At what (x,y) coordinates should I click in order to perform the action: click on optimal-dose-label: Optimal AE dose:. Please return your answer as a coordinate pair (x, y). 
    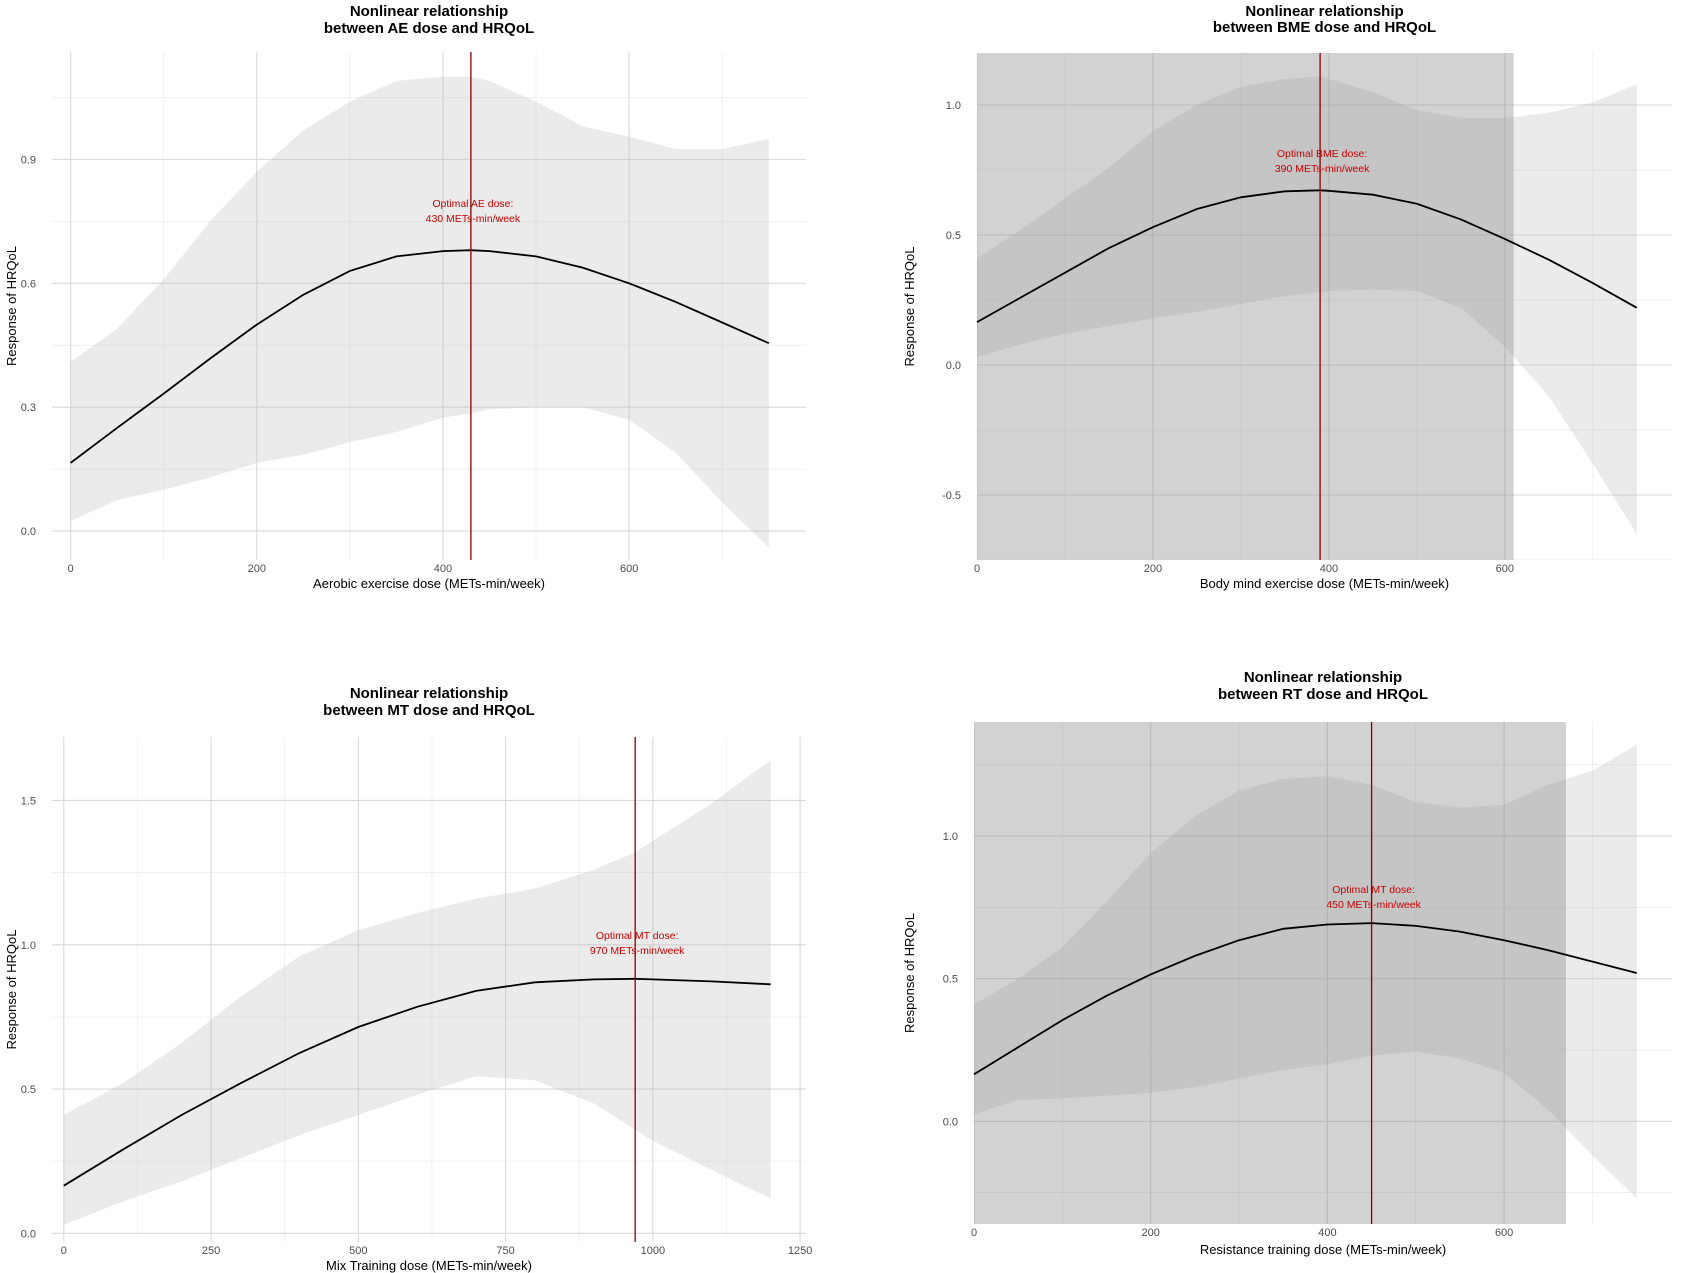
    Looking at the image, I should click on (472, 204).